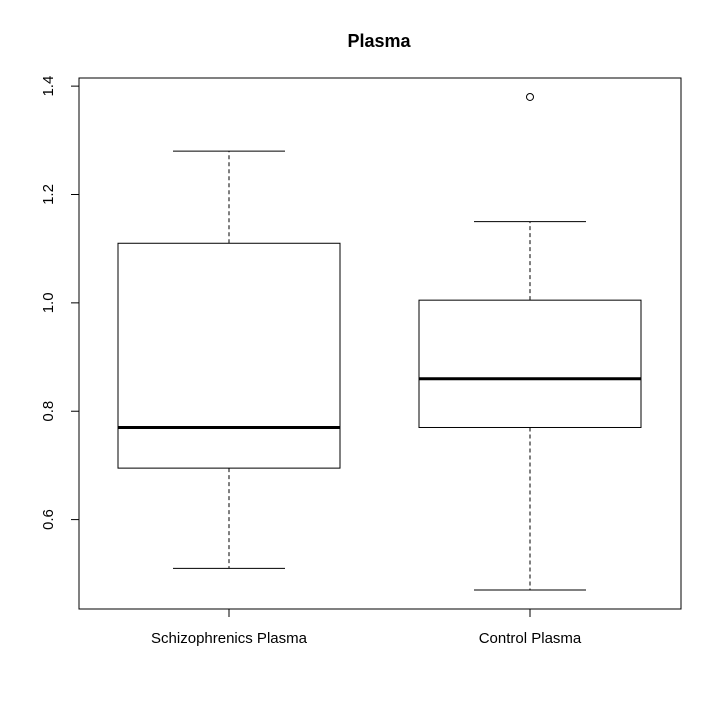 The width and height of the screenshot is (721, 707). What do you see at coordinates (48, 194) in the screenshot?
I see `y-tick-label: 1.2` at bounding box center [48, 194].